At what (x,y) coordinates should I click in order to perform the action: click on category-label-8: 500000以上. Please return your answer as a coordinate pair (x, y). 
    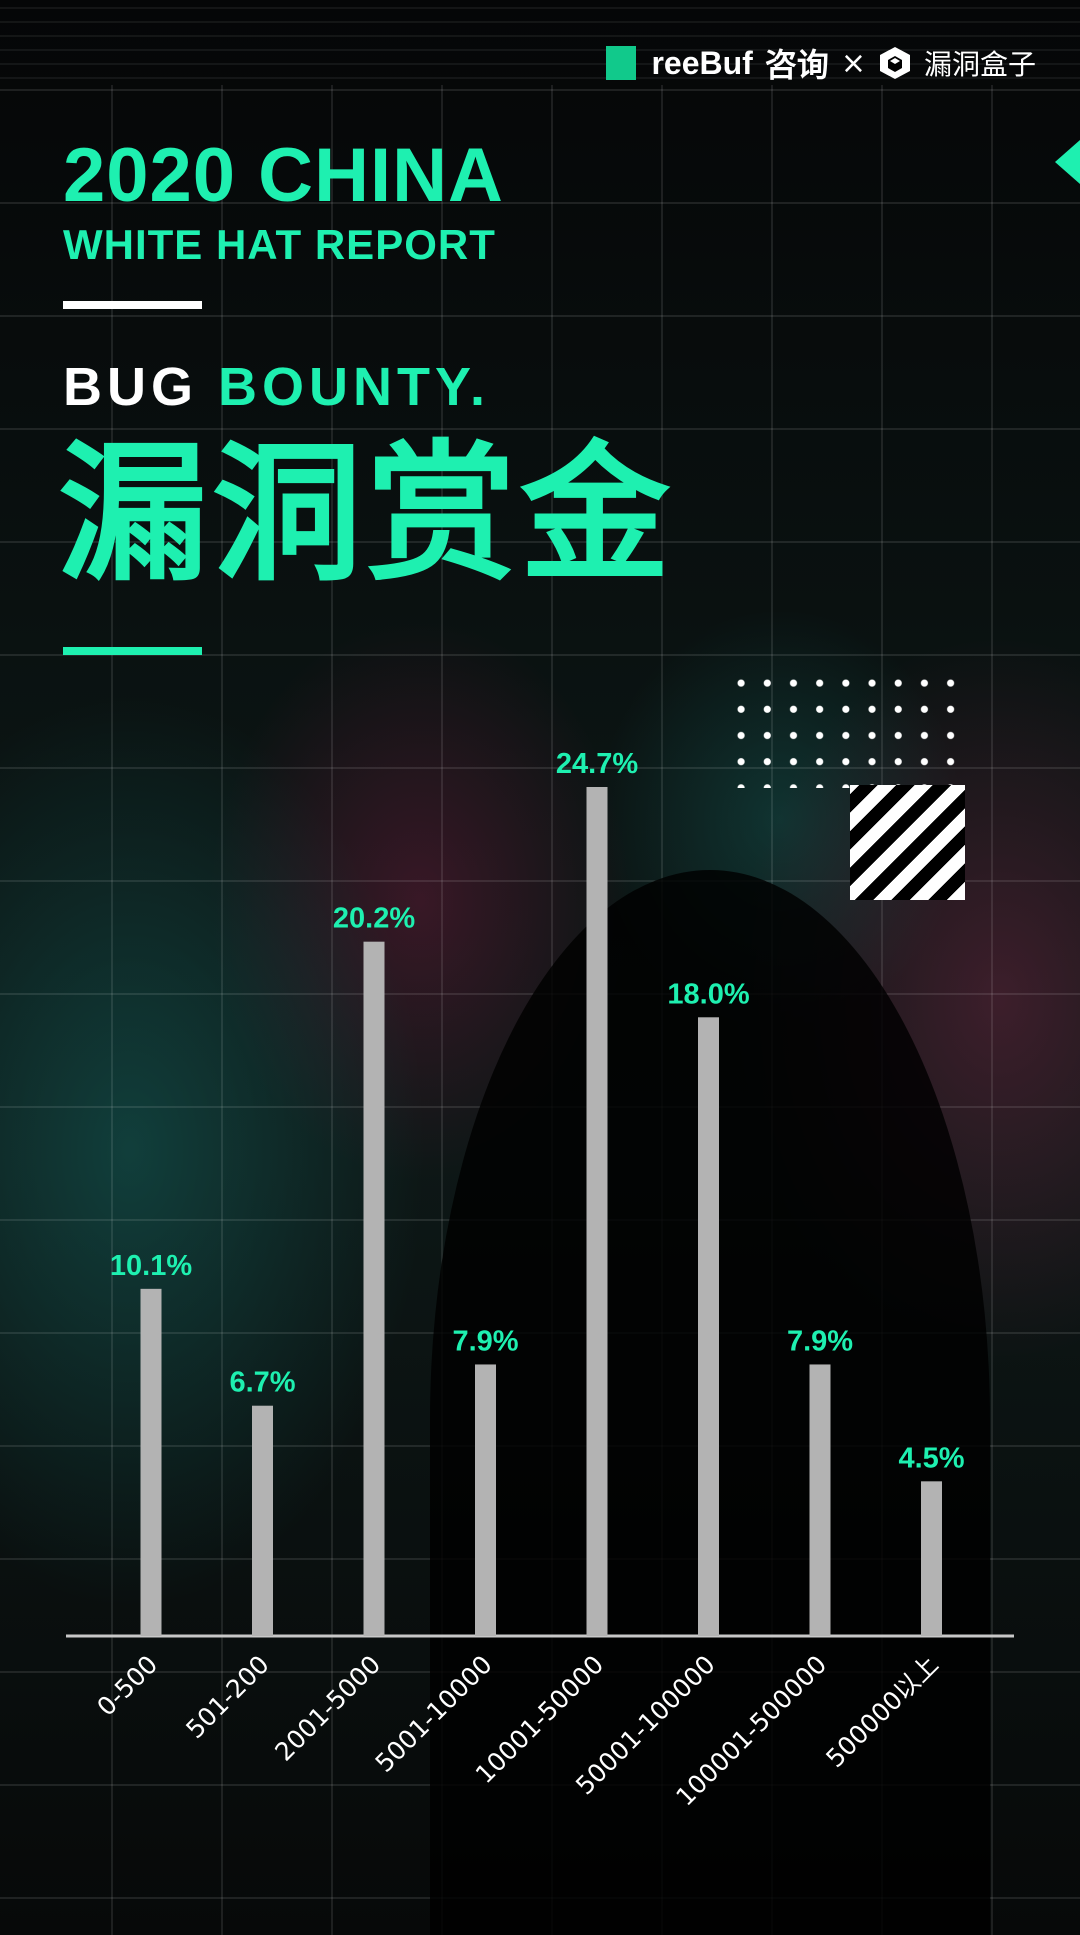
    Looking at the image, I should click on (881, 1711).